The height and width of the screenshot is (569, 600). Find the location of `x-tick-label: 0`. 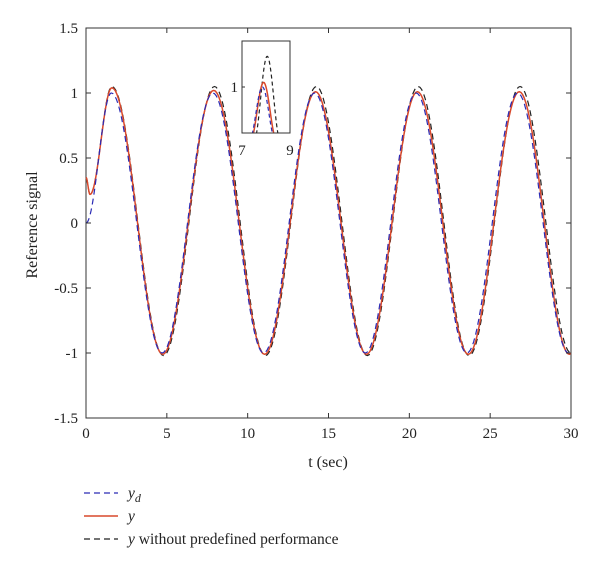

x-tick-label: 0 is located at coordinates (86, 434).